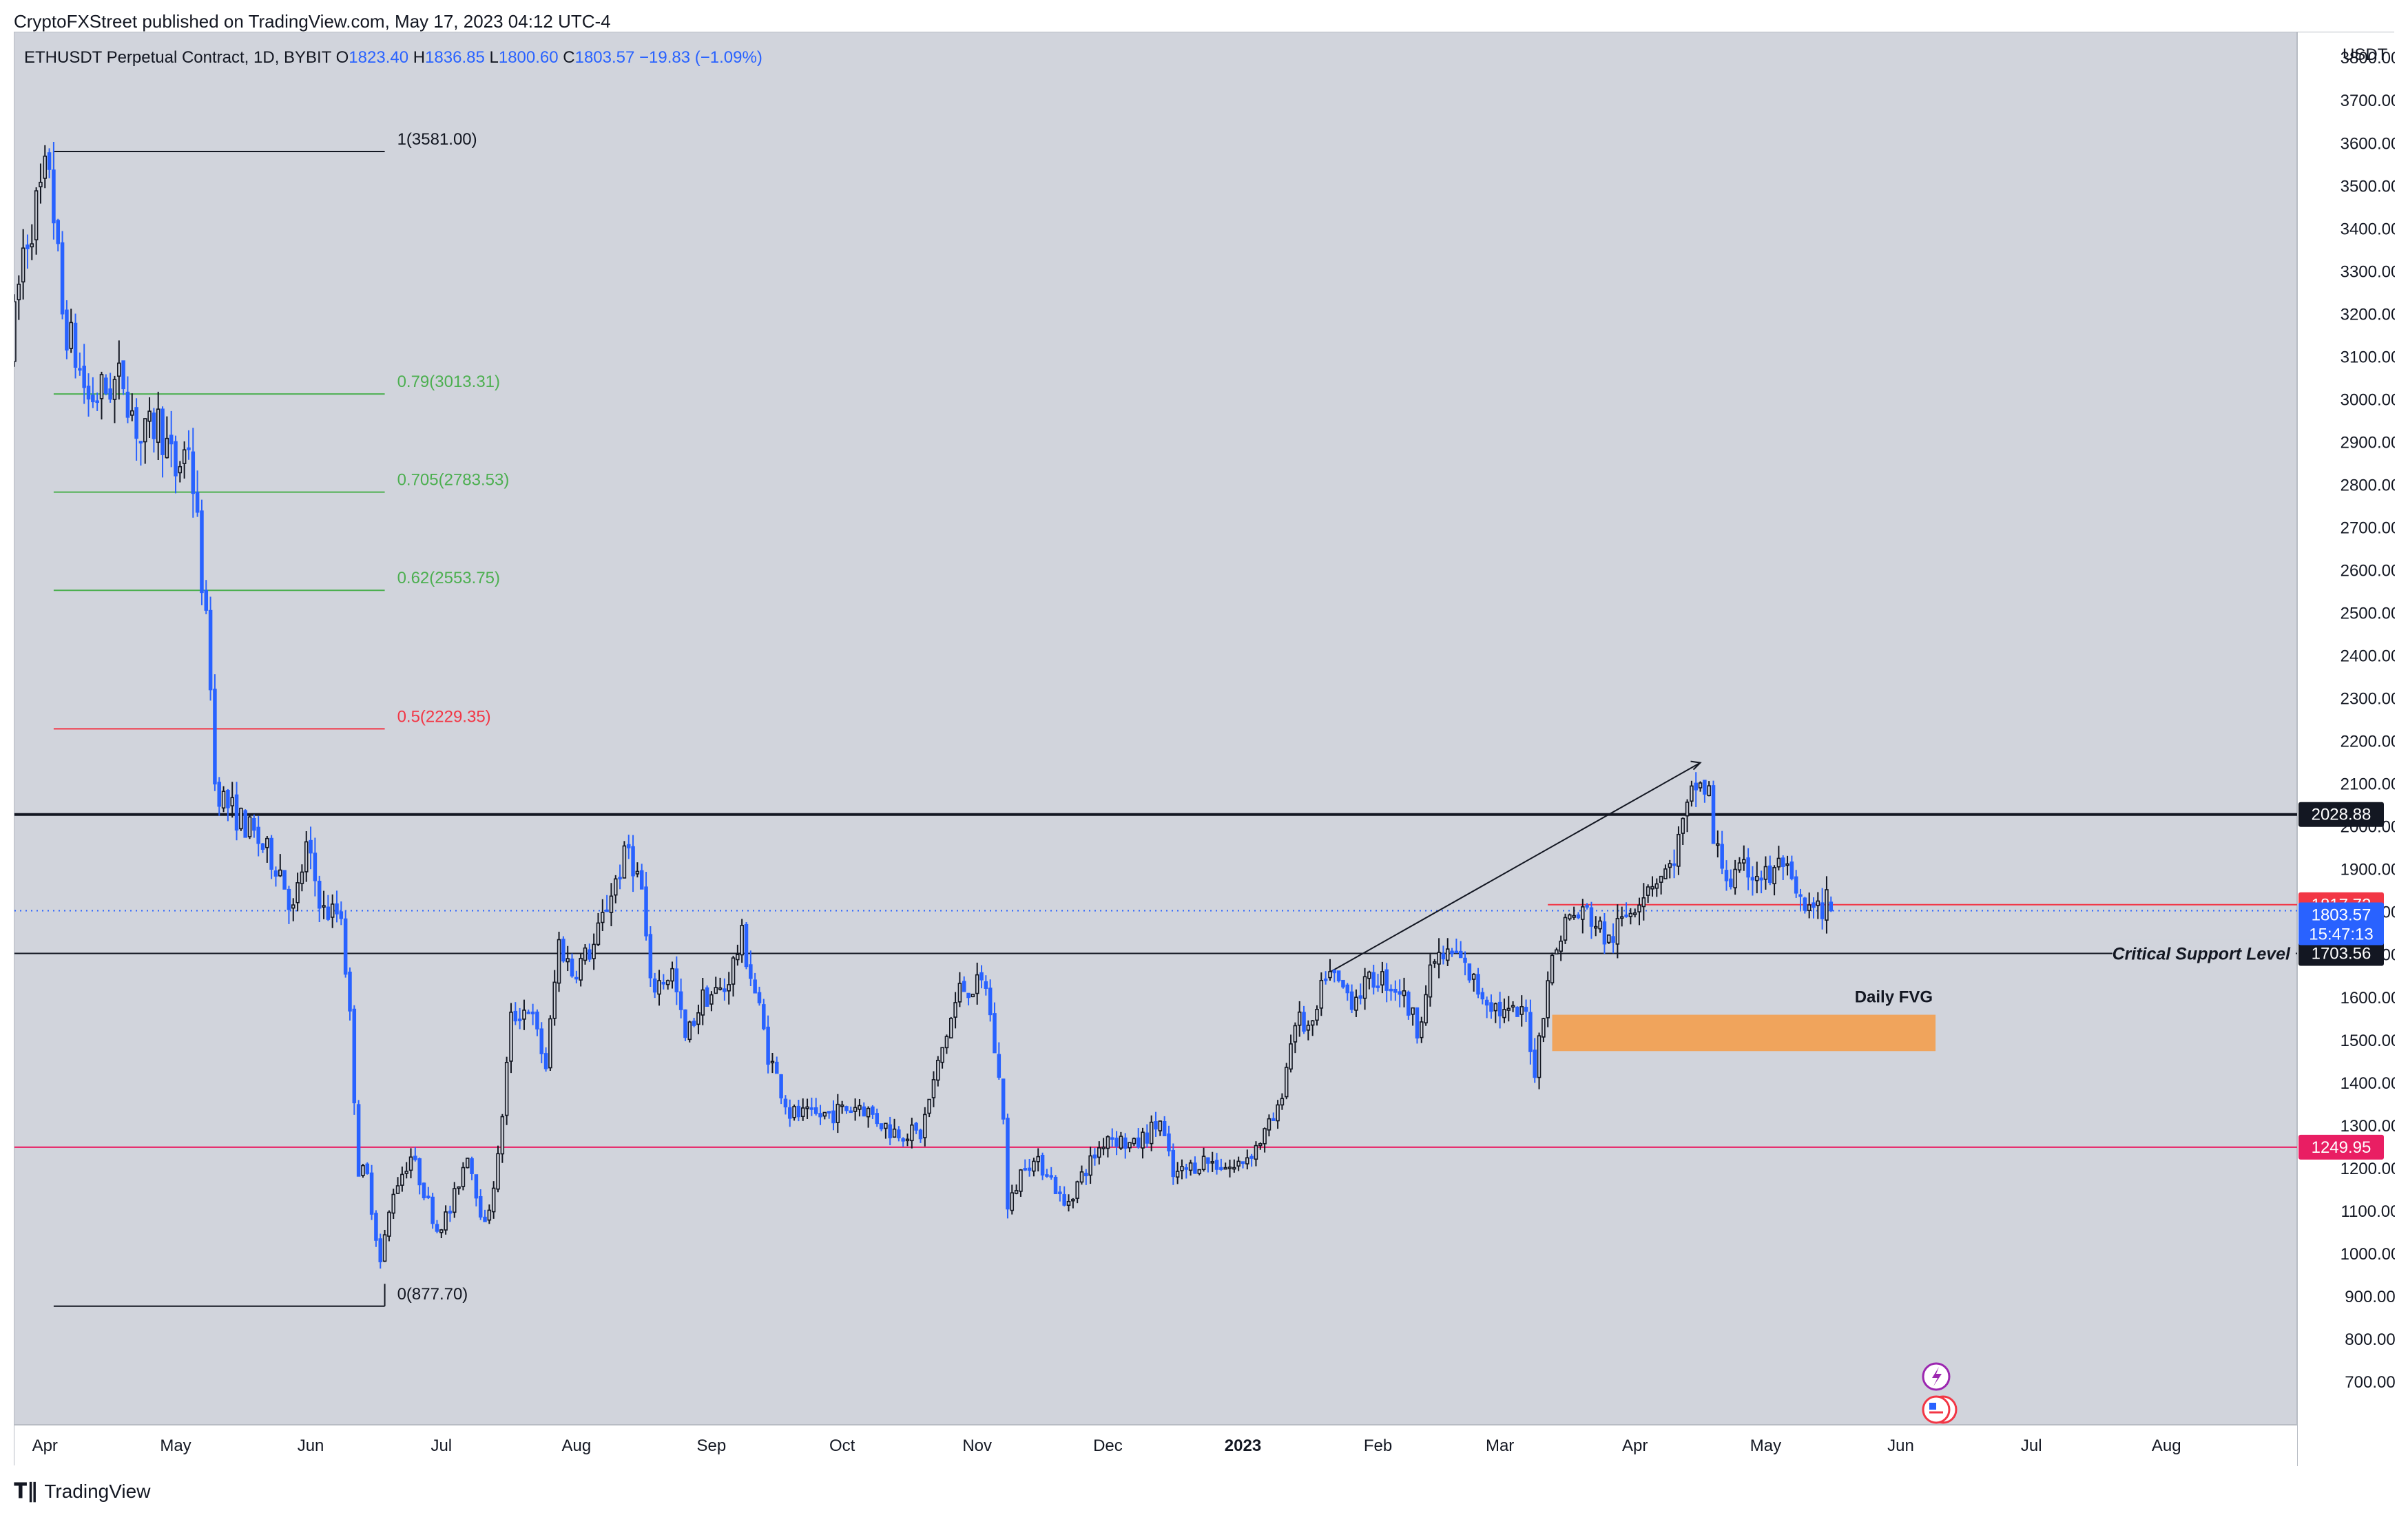 This screenshot has height=1515, width=2408. Describe the element at coordinates (2346, 749) in the screenshot. I see `price-axis` at that location.